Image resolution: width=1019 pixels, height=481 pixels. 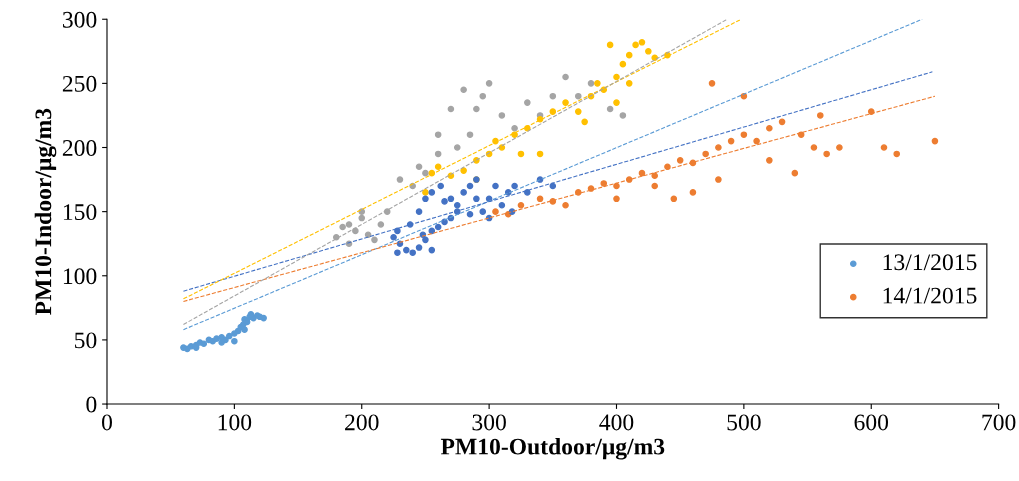 What do you see at coordinates (930, 295) in the screenshot?
I see `legend-label: 14/1/2015` at bounding box center [930, 295].